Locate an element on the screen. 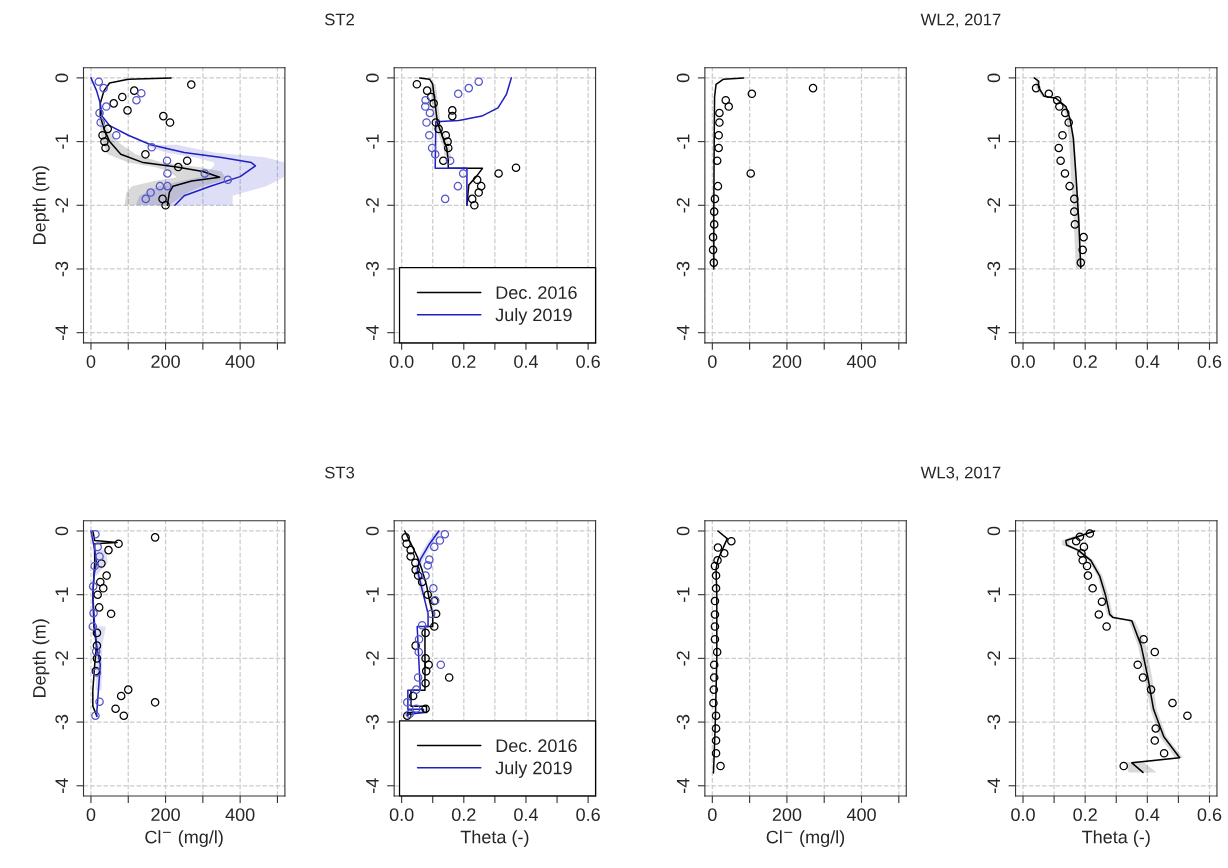  text: ST2 is located at coordinates (339, 19).